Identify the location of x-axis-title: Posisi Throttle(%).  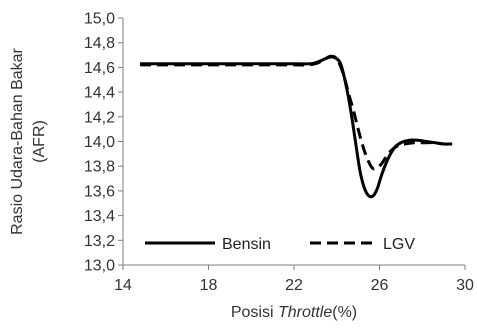
(294, 312).